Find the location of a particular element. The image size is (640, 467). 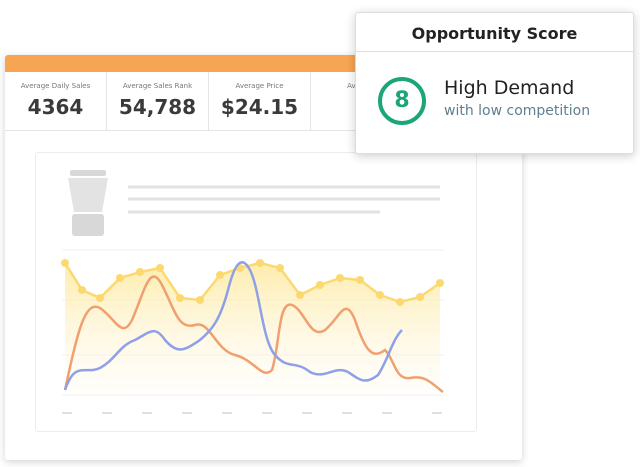

stat-value: 4364 is located at coordinates (55, 107).